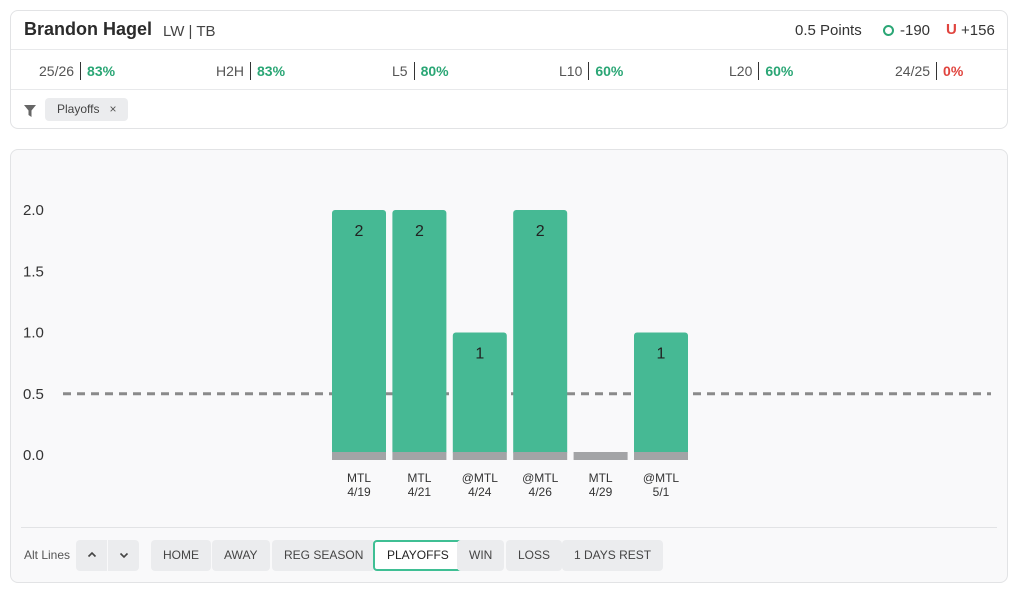 Image resolution: width=1024 pixels, height=600 pixels. I want to click on divider, so click(509, 527).